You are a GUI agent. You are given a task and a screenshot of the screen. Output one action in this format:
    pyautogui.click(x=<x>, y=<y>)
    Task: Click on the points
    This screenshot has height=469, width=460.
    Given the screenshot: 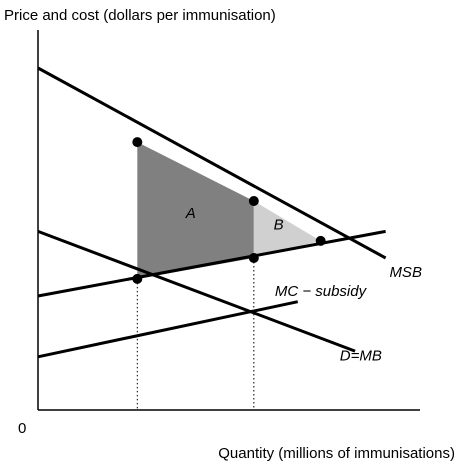 What is the action you would take?
    pyautogui.click(x=229, y=210)
    